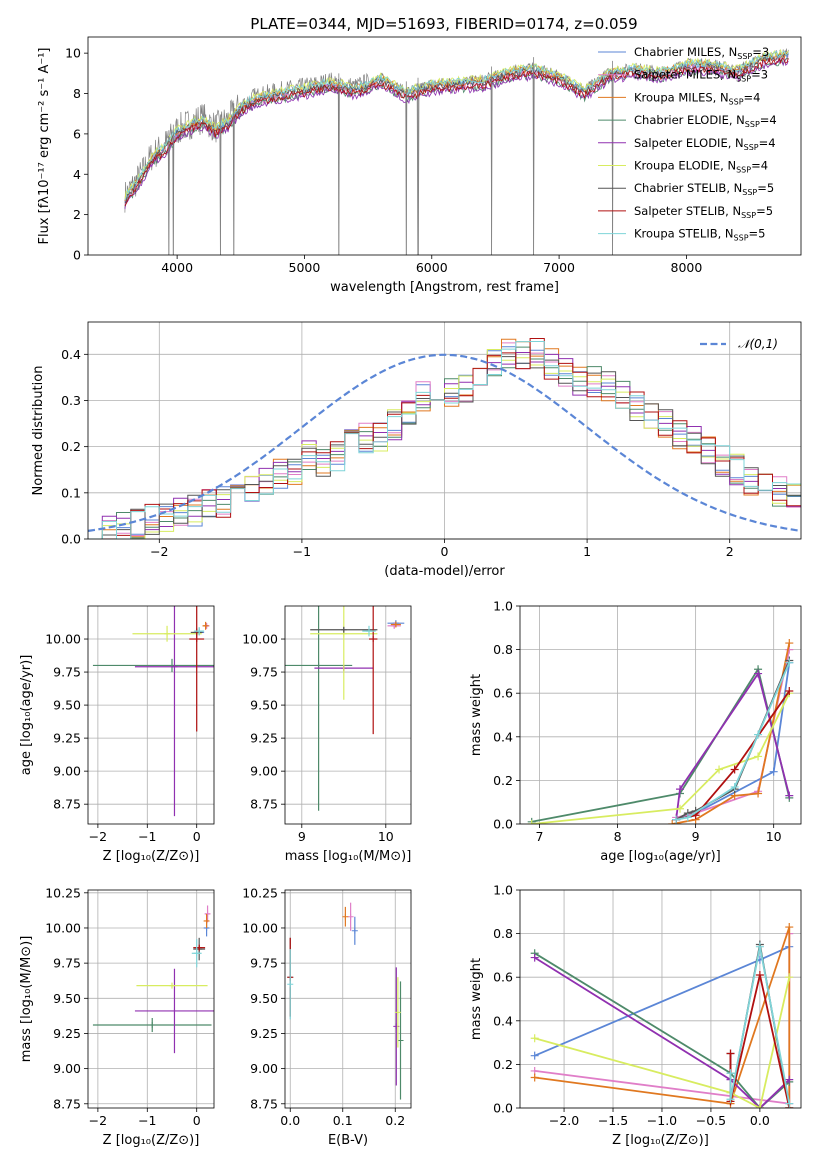  Describe the element at coordinates (77, 255) in the screenshot. I see `spectrum-ytick-label: 0` at that location.